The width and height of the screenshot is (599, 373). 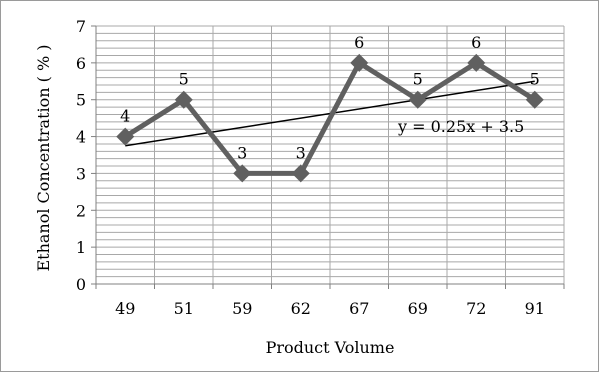 What do you see at coordinates (81, 284) in the screenshot?
I see `y-tick-label: 0` at bounding box center [81, 284].